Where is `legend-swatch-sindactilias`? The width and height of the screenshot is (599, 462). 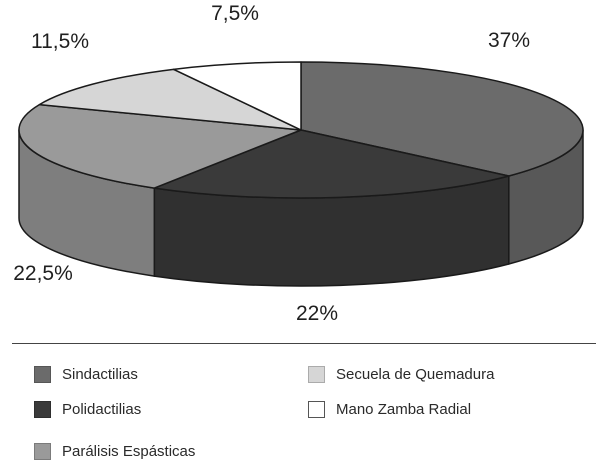 legend-swatch-sindactilias is located at coordinates (42, 374).